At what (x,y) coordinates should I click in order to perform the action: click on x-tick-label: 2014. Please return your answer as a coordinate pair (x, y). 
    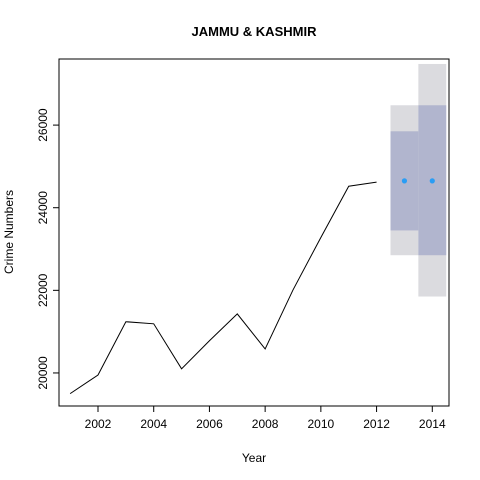
    Looking at the image, I should click on (432, 424).